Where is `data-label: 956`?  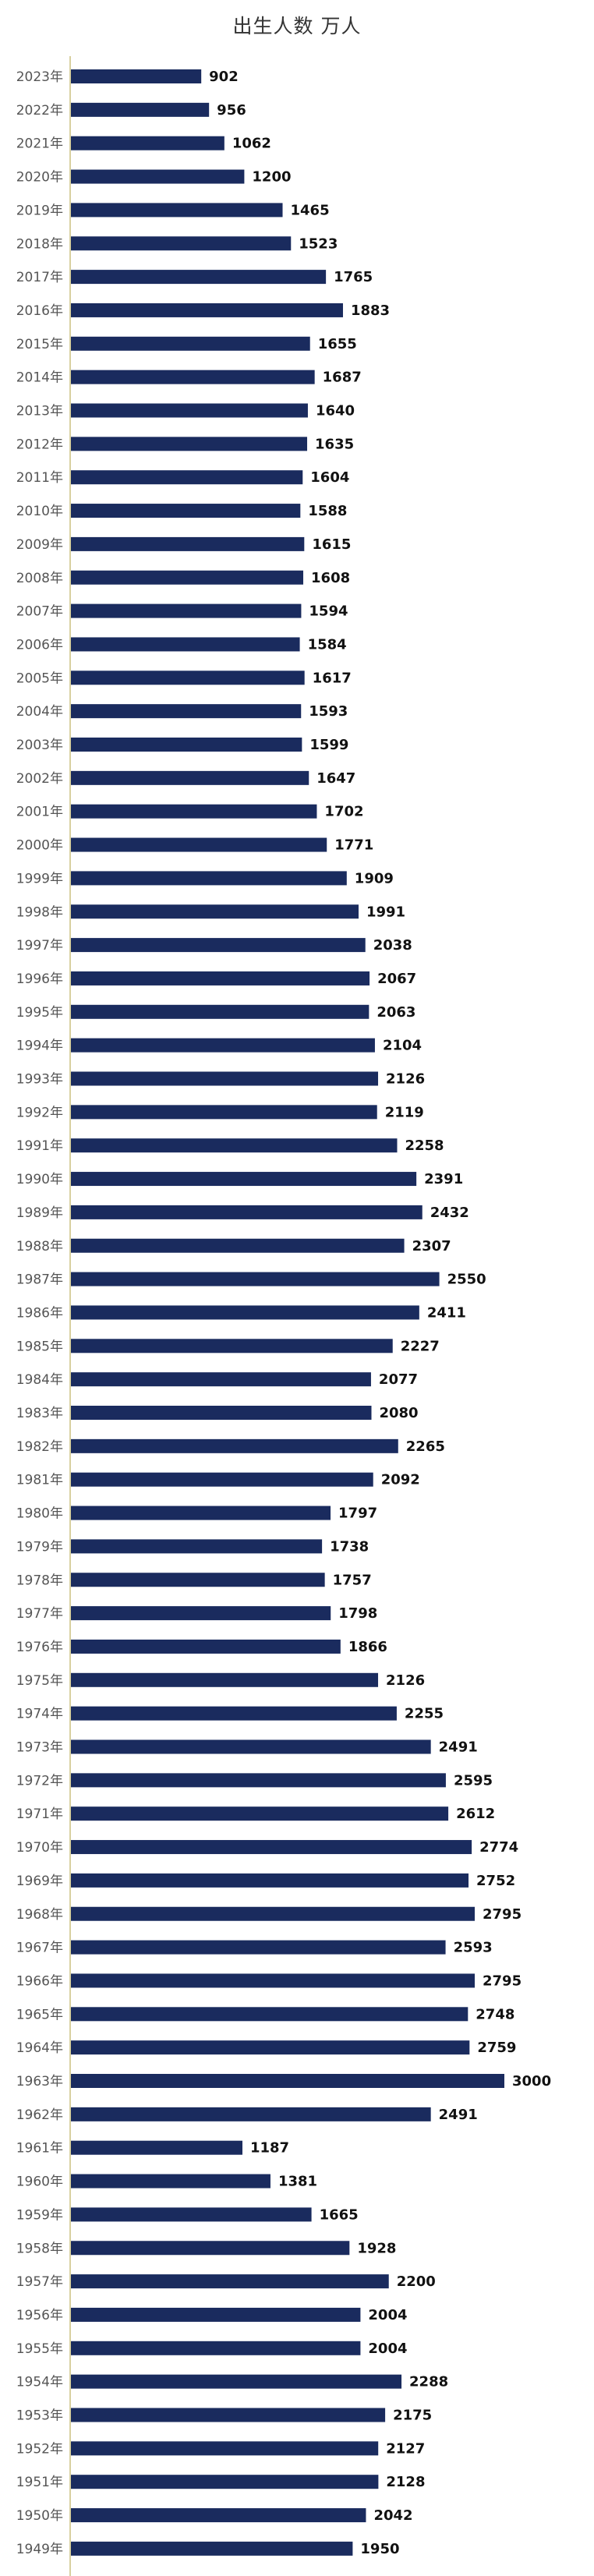
data-label: 956 is located at coordinates (231, 110).